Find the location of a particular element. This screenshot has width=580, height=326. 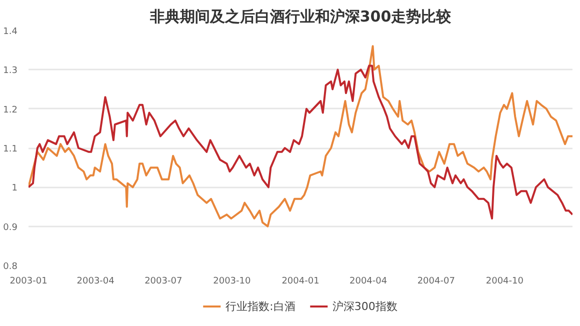

y-tick-label: 1.2 is located at coordinates (10, 110).